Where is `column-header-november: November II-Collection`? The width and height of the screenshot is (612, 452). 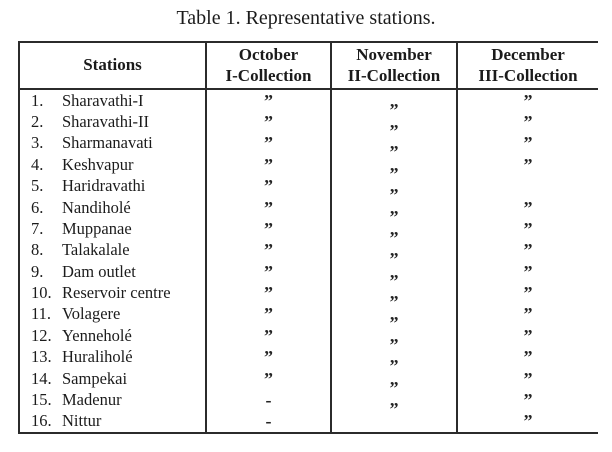
column-header-november: November II-Collection is located at coordinates (395, 65).